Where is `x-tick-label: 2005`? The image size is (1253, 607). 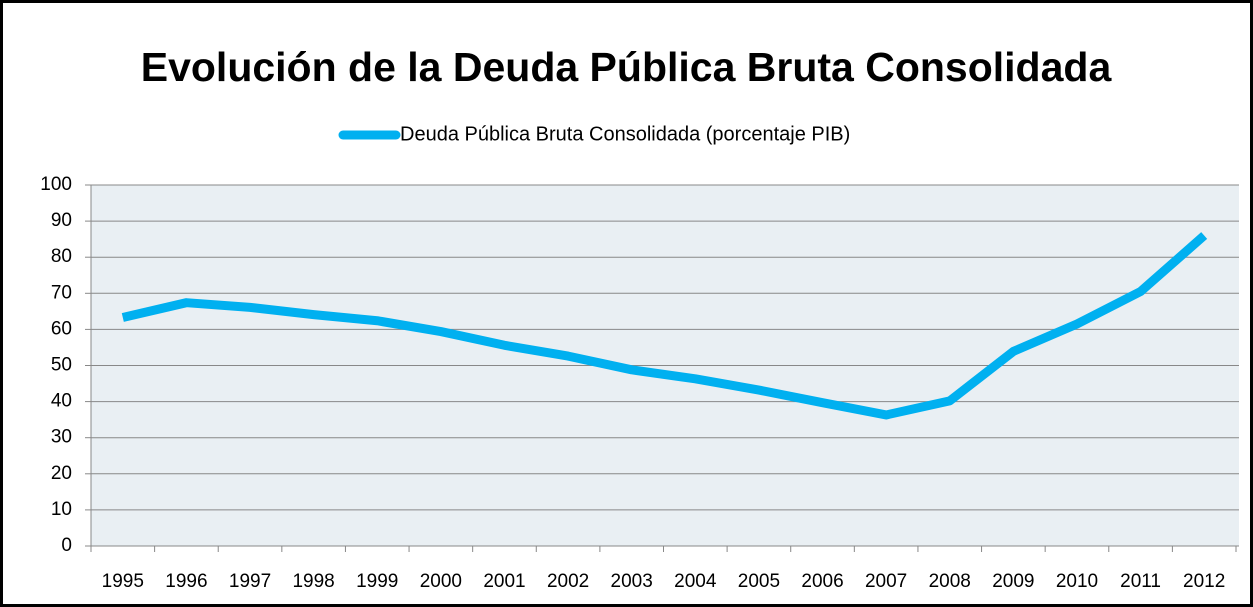 x-tick-label: 2005 is located at coordinates (759, 581).